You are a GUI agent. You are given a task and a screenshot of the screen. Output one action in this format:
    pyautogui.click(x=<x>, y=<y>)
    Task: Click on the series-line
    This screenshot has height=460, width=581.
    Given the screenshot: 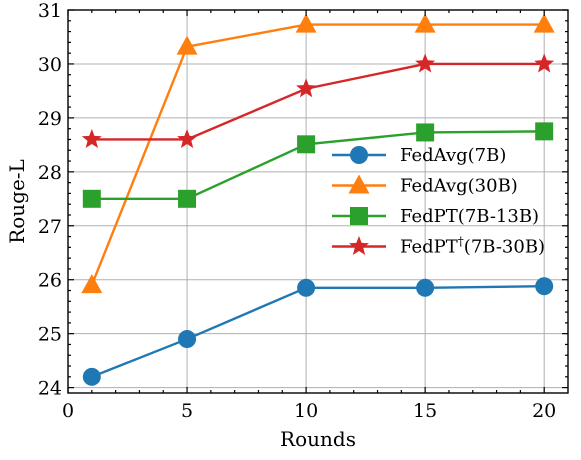 What is the action you would take?
    pyautogui.click(x=318, y=101)
    